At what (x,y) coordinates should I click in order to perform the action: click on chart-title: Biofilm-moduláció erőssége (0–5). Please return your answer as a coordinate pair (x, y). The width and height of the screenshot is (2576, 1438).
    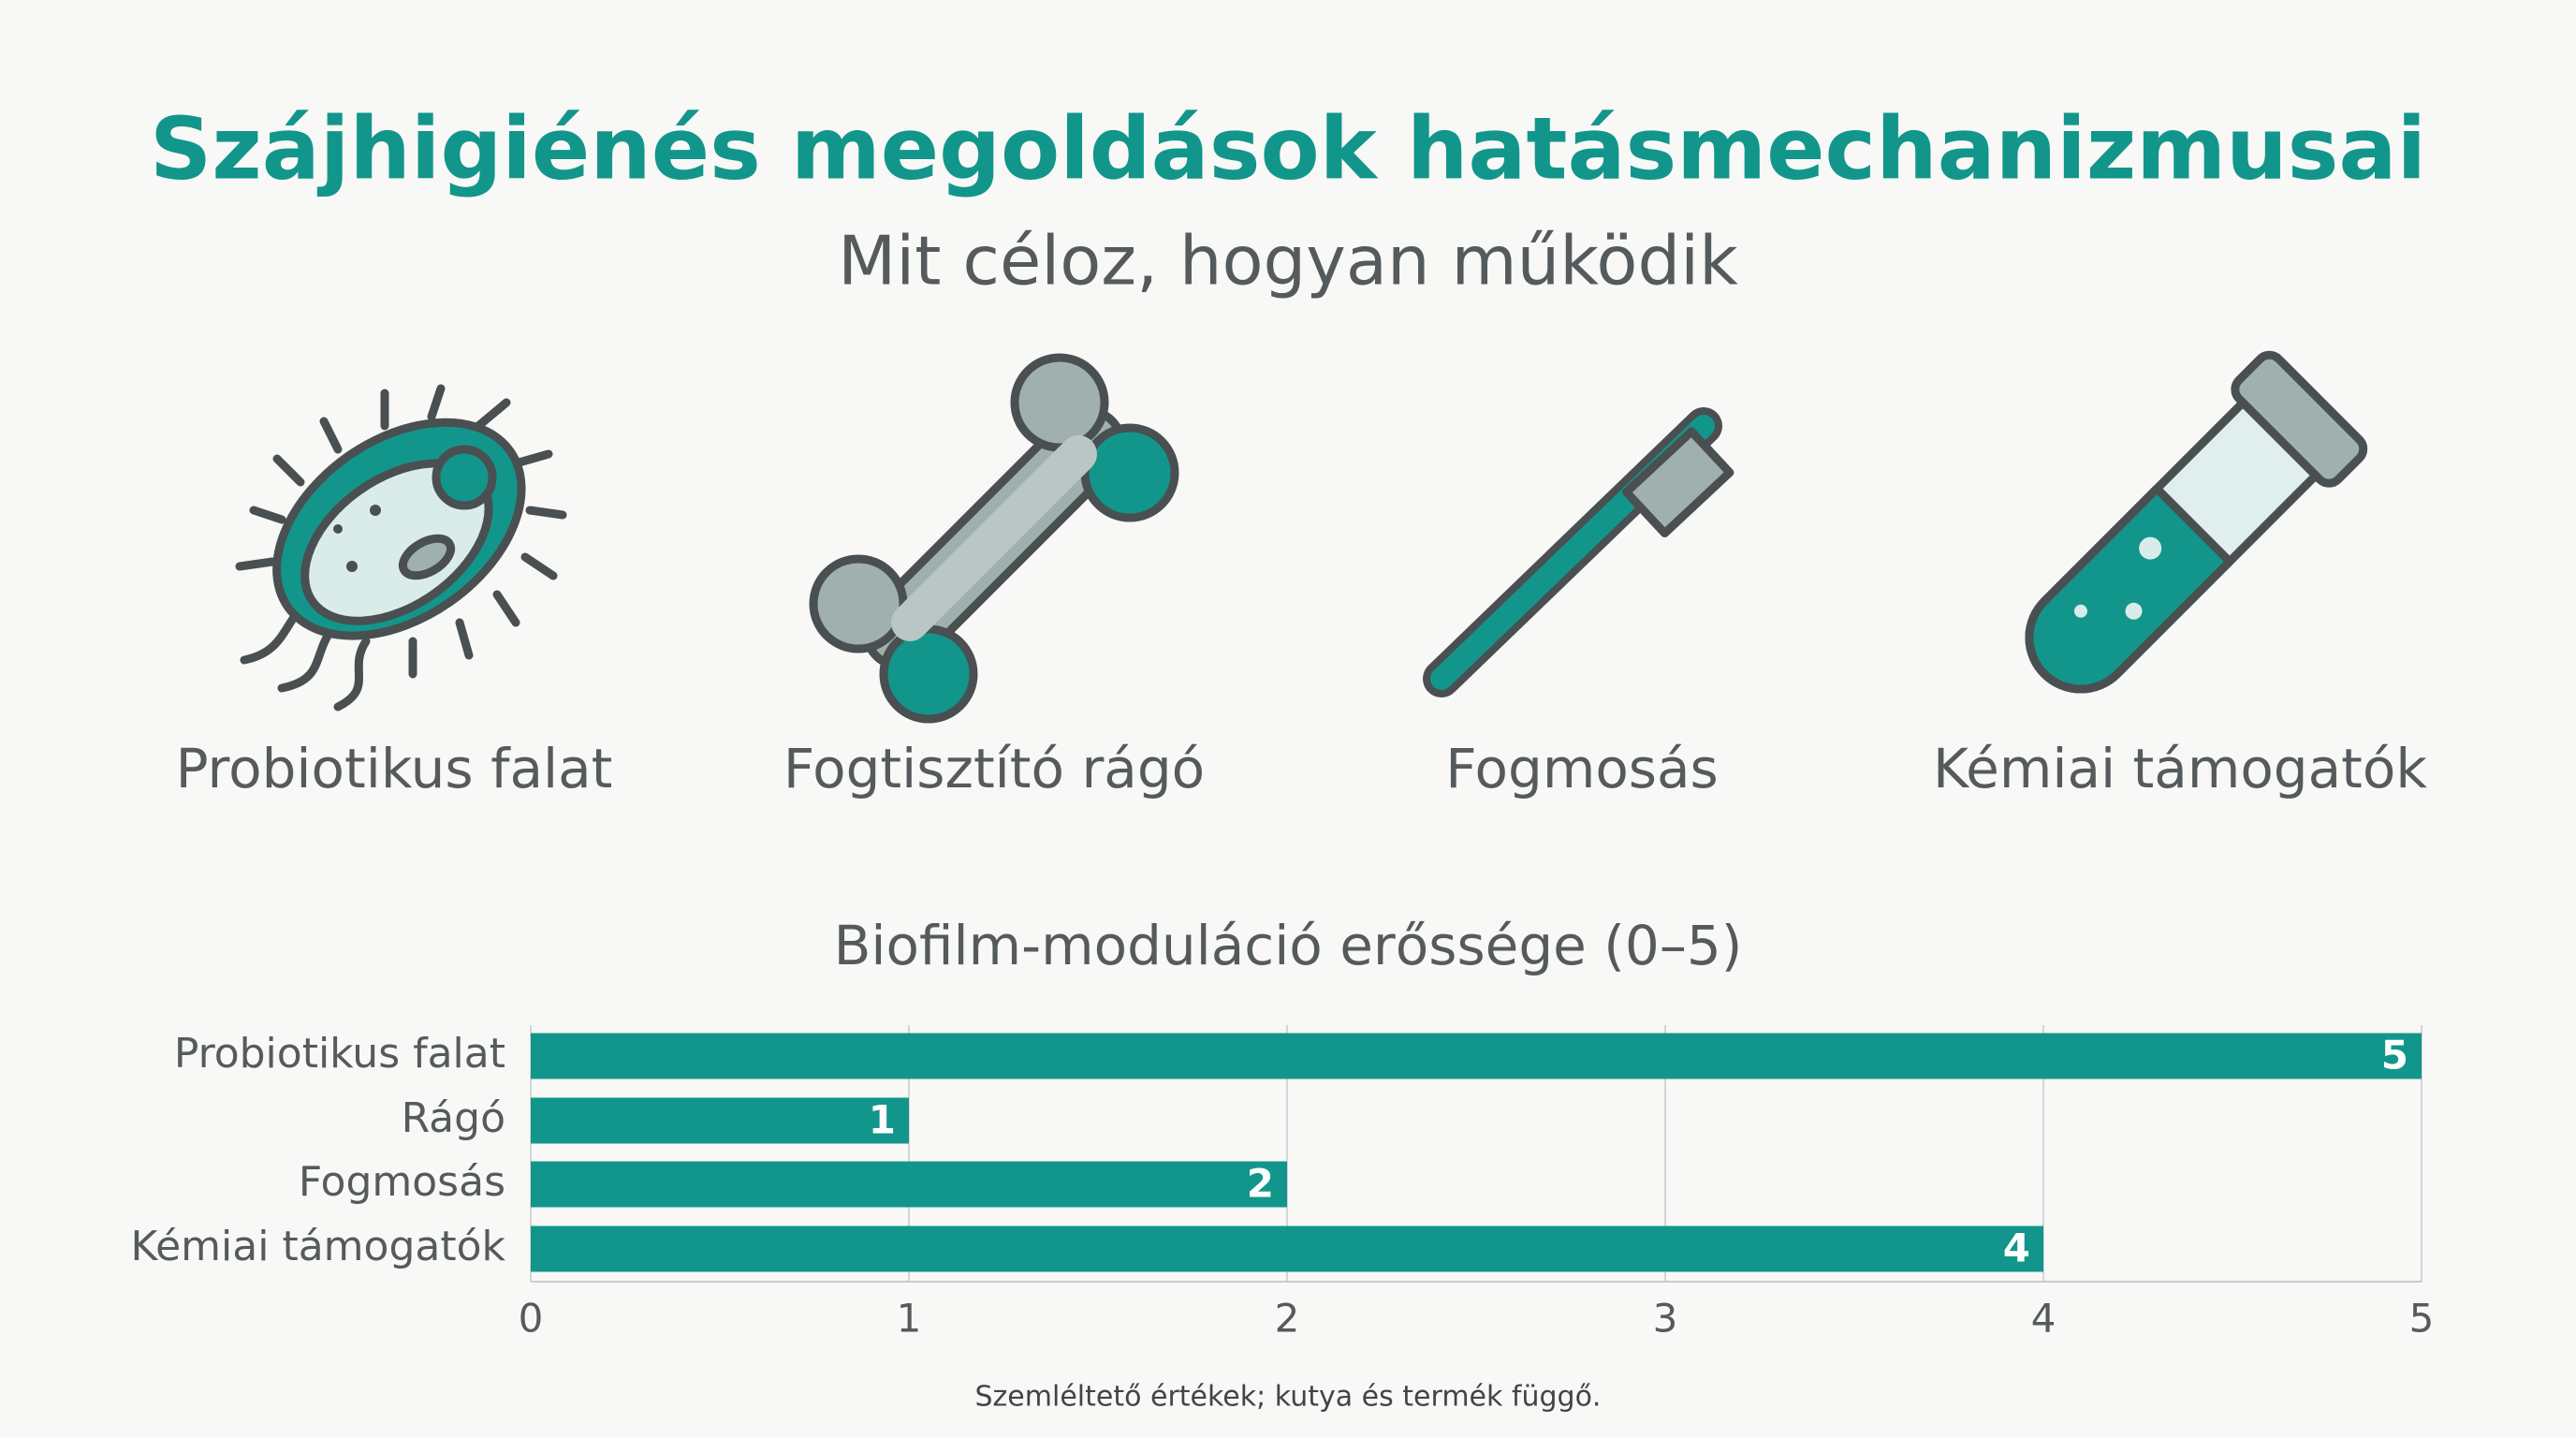
    Looking at the image, I should click on (1288, 945).